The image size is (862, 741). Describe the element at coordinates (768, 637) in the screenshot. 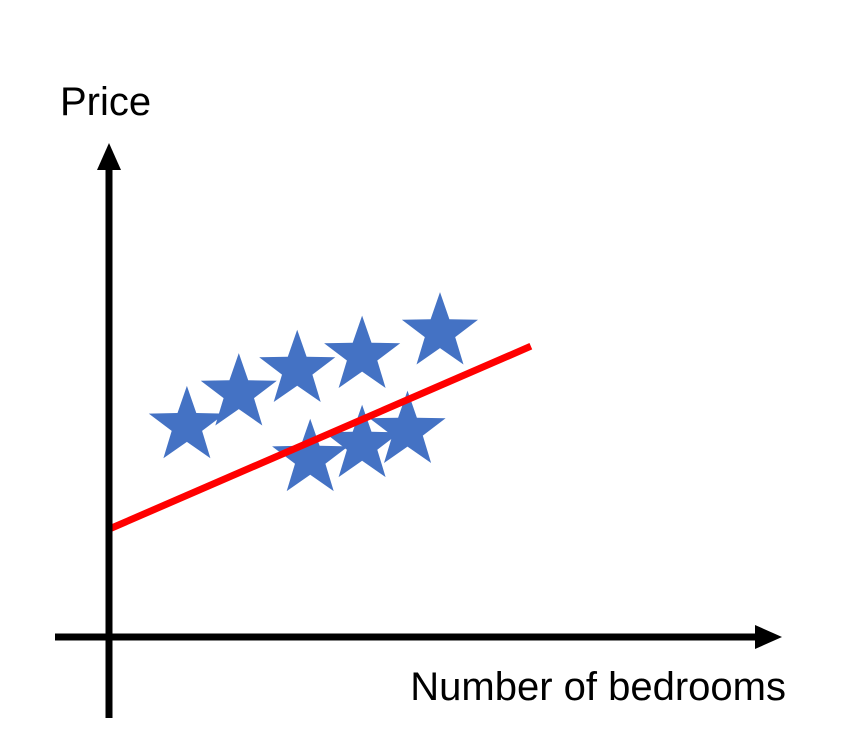

I see `x-axis-arrowhead` at that location.